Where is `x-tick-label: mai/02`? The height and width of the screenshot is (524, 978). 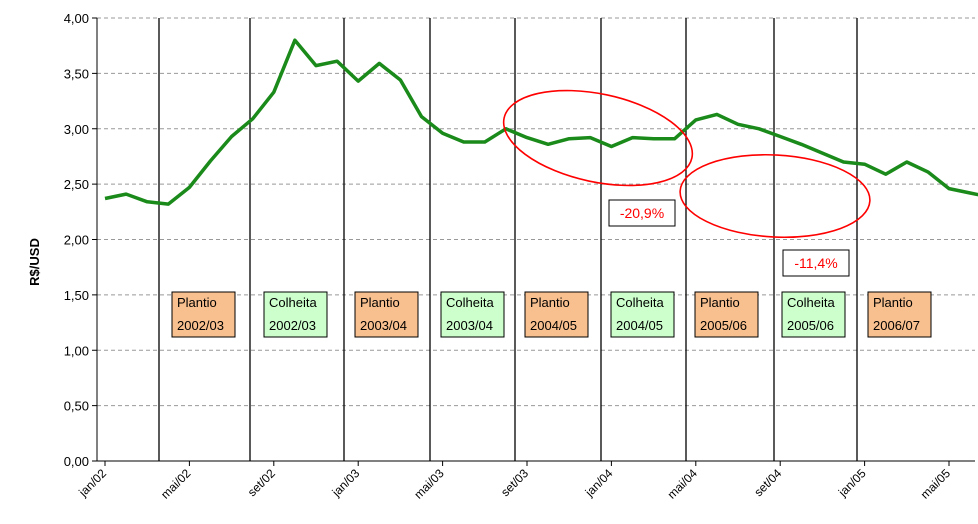
x-tick-label: mai/02 is located at coordinates (176, 484).